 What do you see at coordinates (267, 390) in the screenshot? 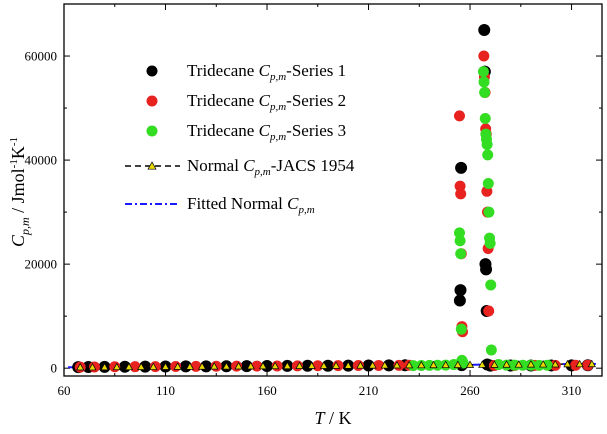
I see `x-tick-label: 160` at bounding box center [267, 390].